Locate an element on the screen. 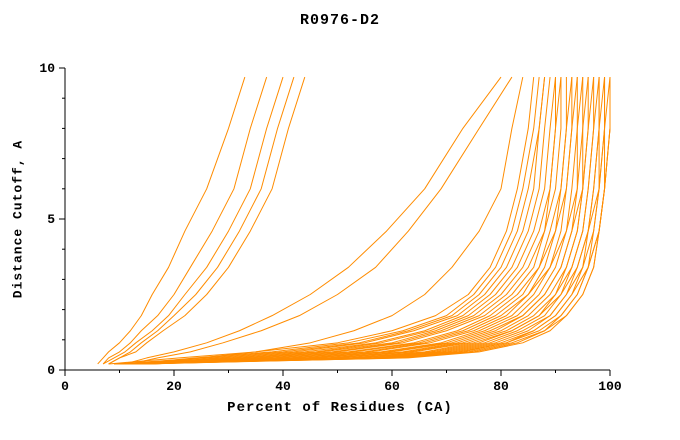 Image resolution: width=680 pixels, height=440 pixels. x-axis-label: Percent of Residues (CA) is located at coordinates (340, 408).